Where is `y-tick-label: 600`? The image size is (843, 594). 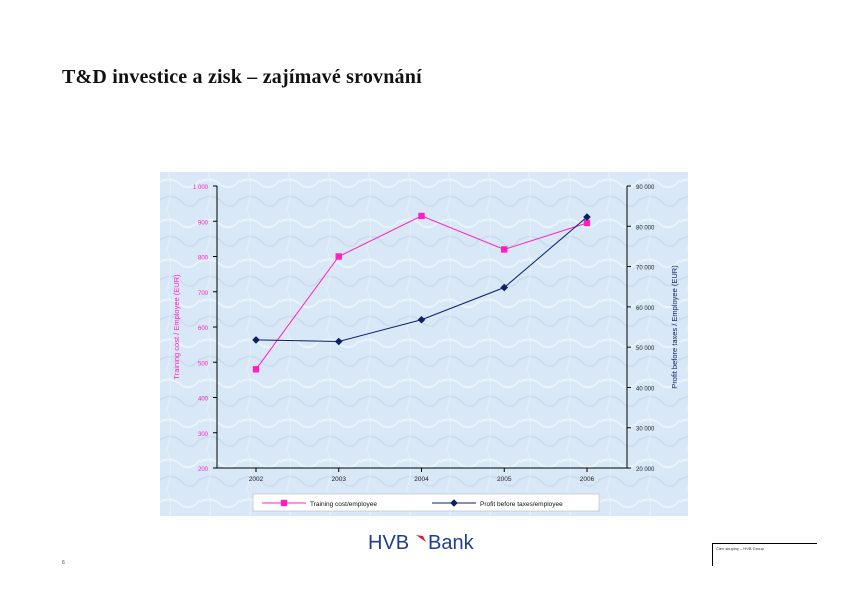 y-tick-label: 600 is located at coordinates (203, 329).